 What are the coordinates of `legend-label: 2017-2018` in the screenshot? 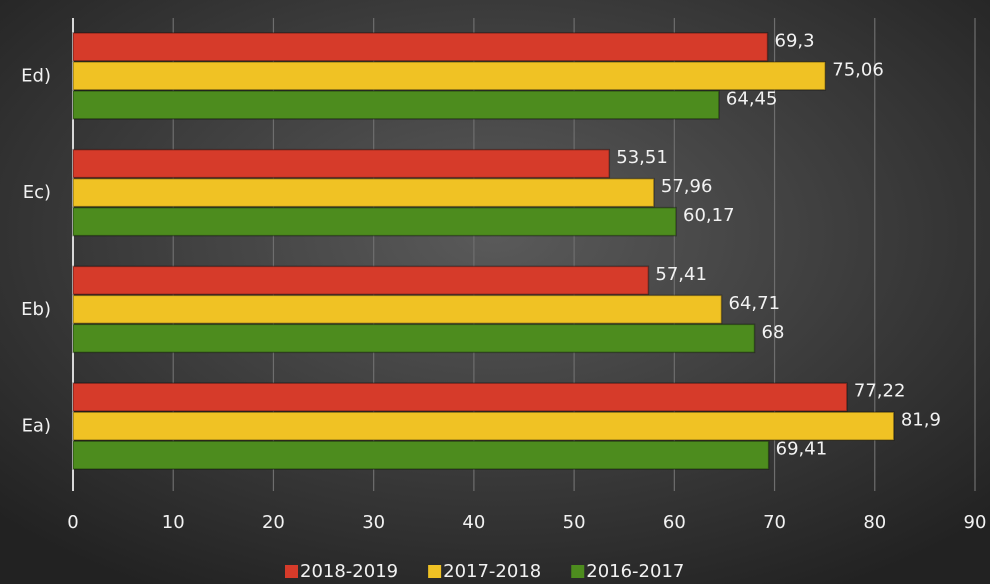 It's located at (492, 571).